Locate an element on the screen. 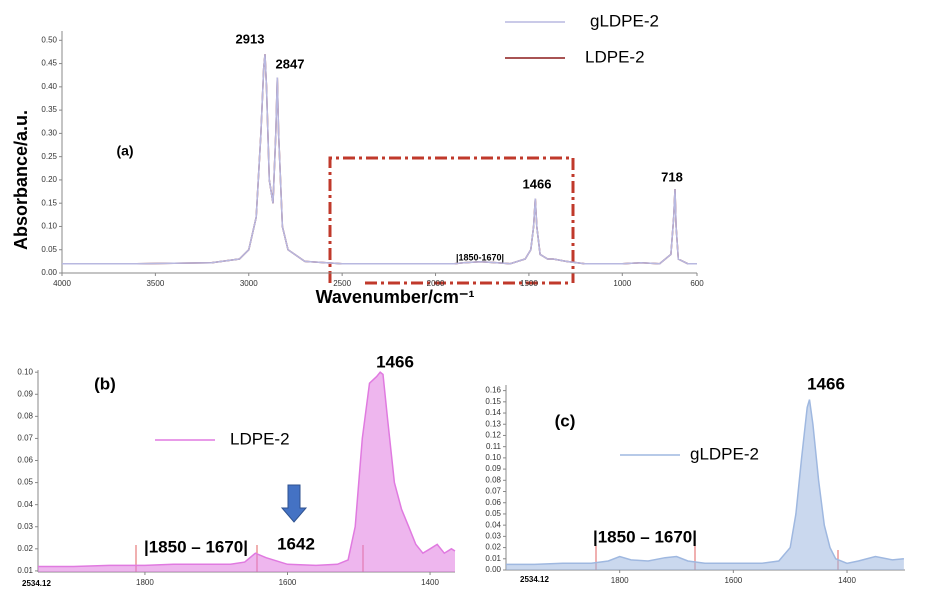 This screenshot has width=925, height=603. x-axis-label: Wavenumber/cm⁻¹ is located at coordinates (395, 297).